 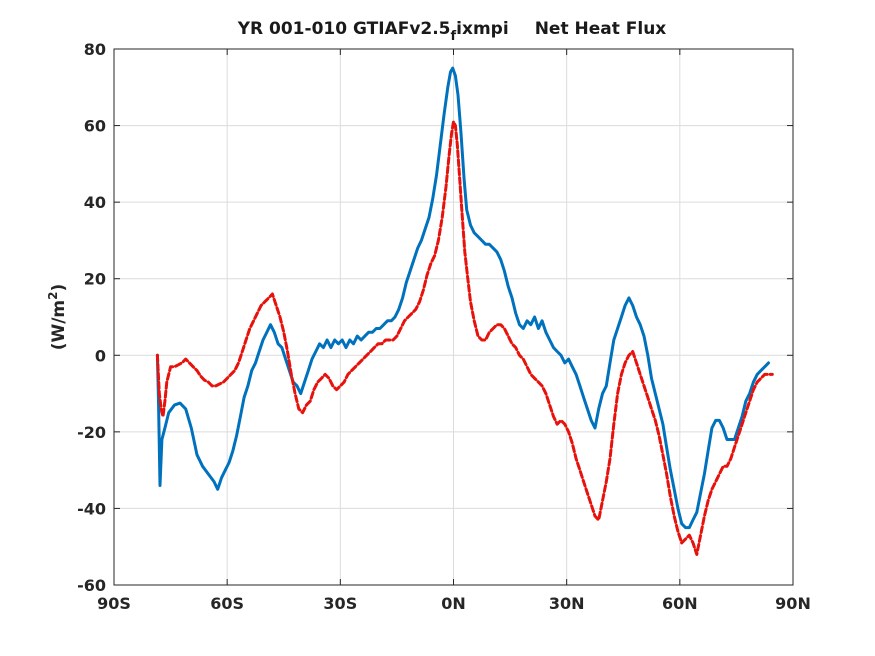 I want to click on y-tick-label: 80, so click(x=95, y=49).